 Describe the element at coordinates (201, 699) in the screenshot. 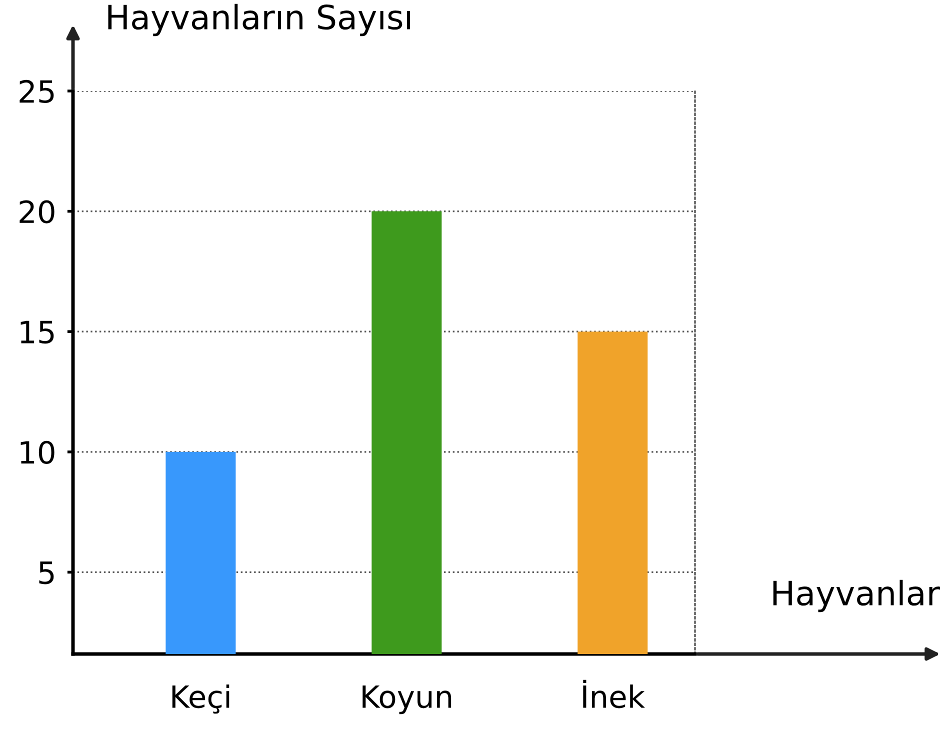

I see `x-tick-label: Keçi` at that location.